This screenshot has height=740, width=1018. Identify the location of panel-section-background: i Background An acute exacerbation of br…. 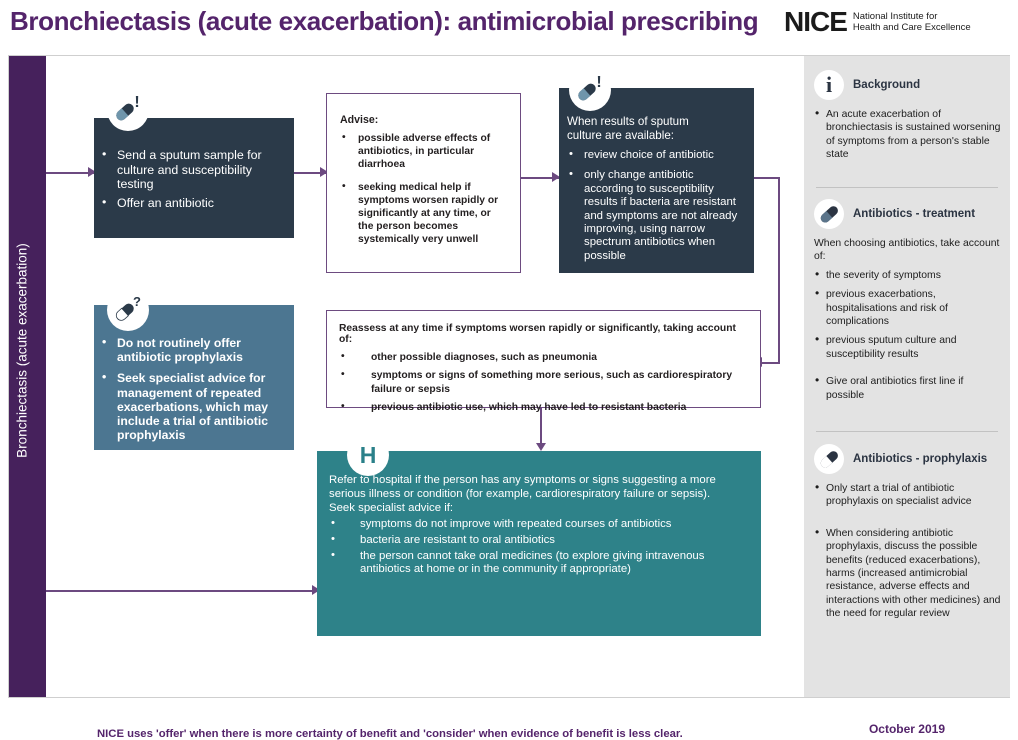
(908, 119).